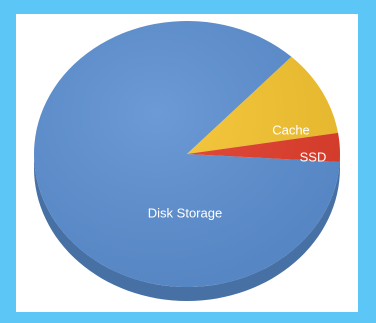  I want to click on pie-labels: Disk Storage Cache SSD, so click(237, 171).